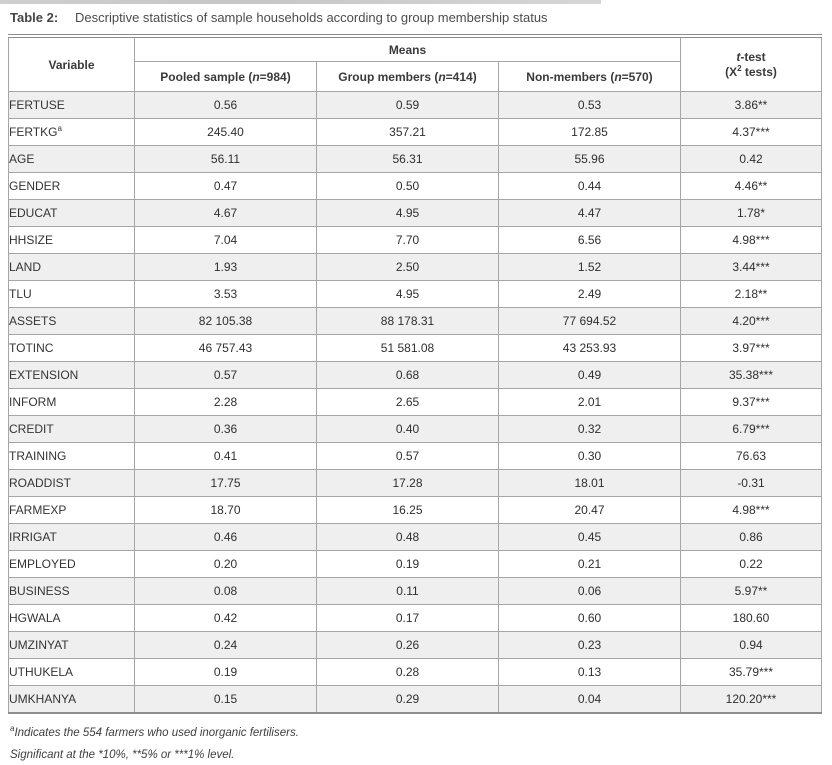 This screenshot has height=765, width=832. What do you see at coordinates (71, 699) in the screenshot?
I see `variable-label: UMKHANYA` at bounding box center [71, 699].